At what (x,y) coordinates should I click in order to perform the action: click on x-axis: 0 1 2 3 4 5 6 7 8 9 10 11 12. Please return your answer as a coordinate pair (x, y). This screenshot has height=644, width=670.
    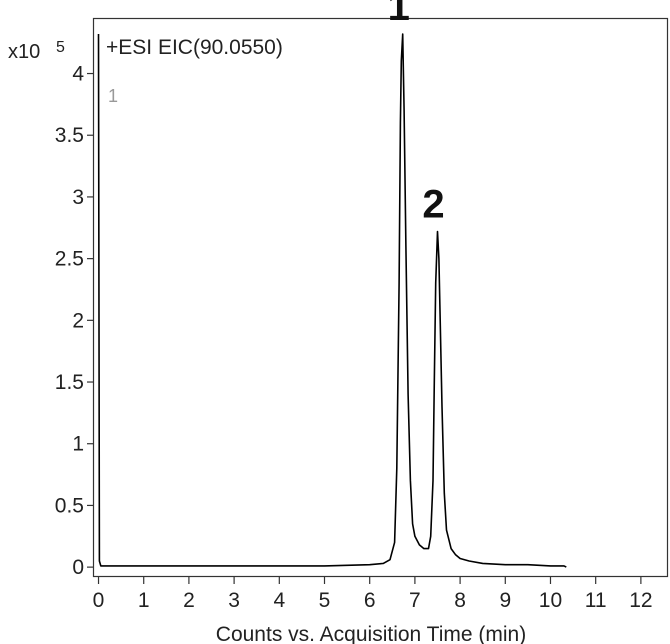
    Looking at the image, I should click on (373, 594).